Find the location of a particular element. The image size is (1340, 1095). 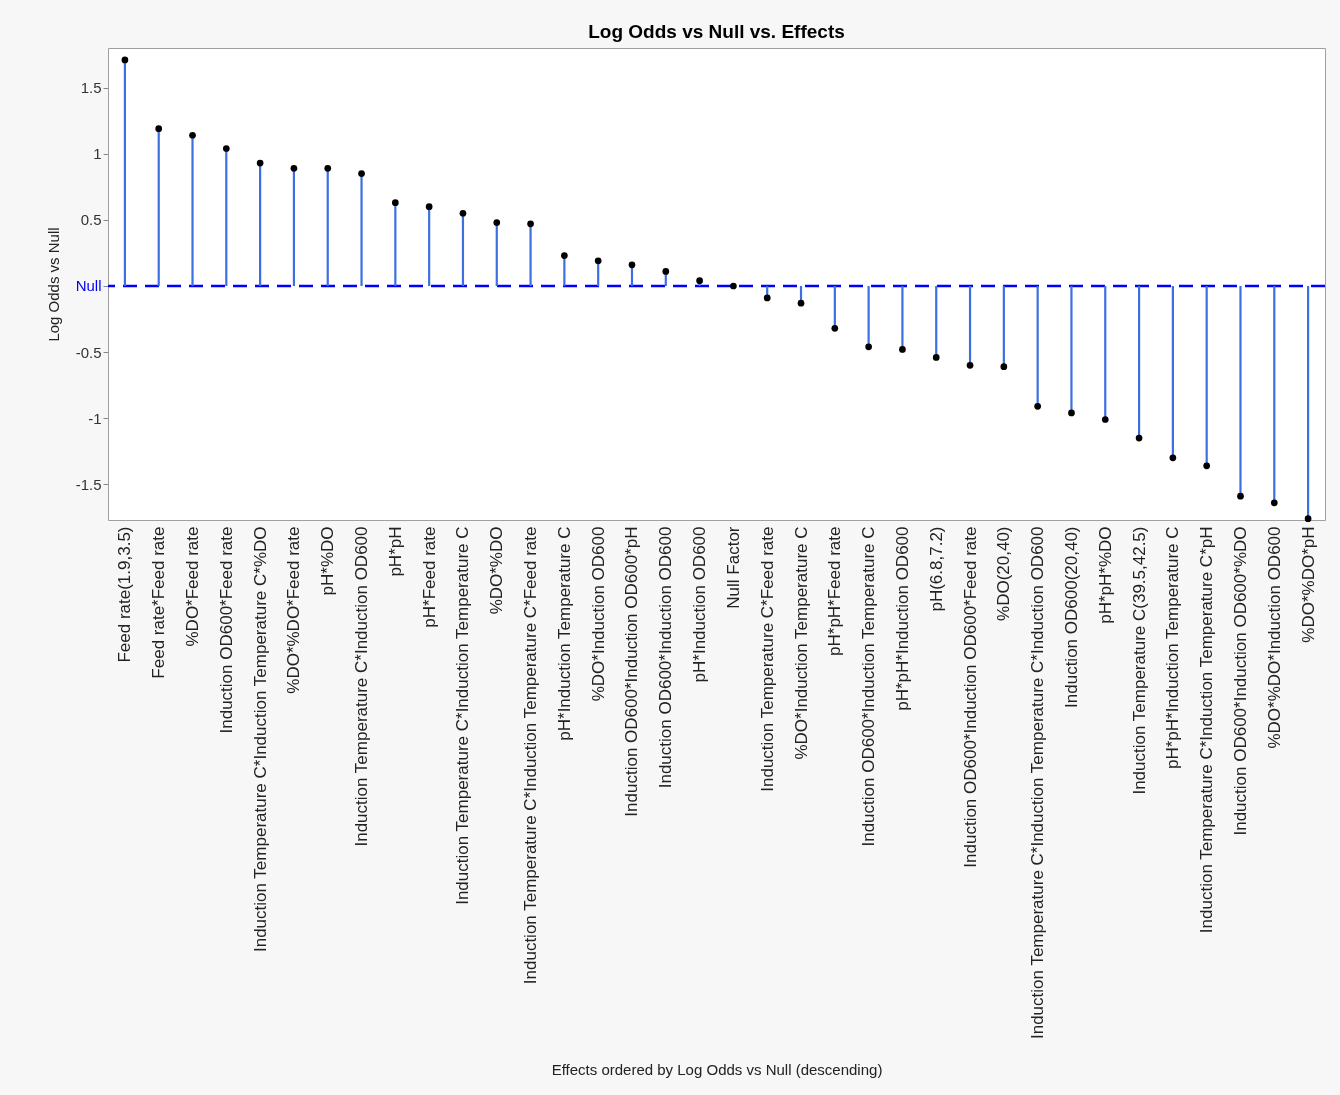

x-tick-label: Induction Temperature C*Induction OD600 is located at coordinates (362, 686).